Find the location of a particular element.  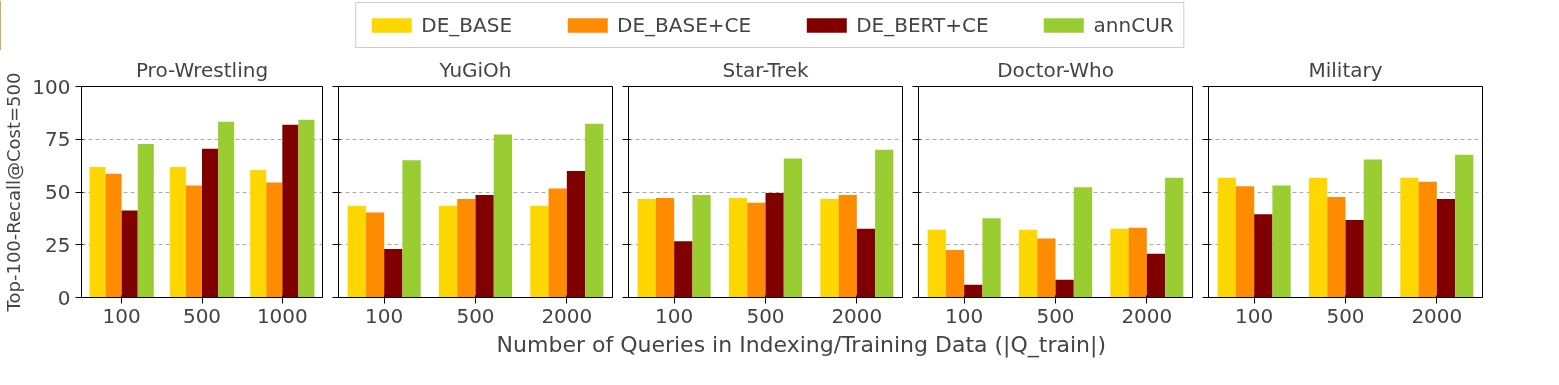

legend-label: DE_BASE is located at coordinates (467, 25).